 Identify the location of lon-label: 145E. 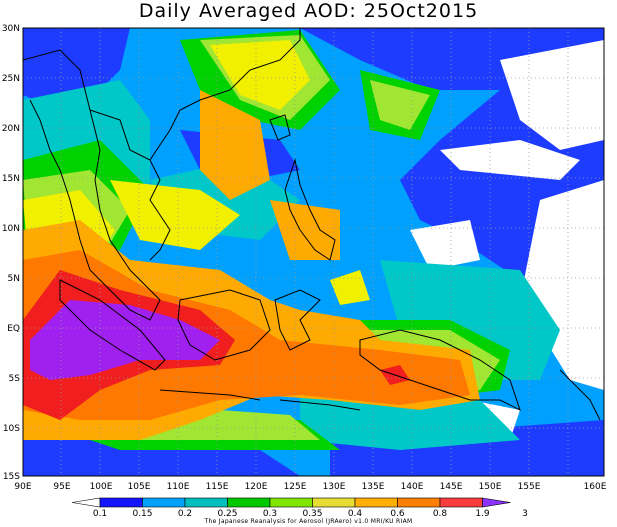
(451, 487).